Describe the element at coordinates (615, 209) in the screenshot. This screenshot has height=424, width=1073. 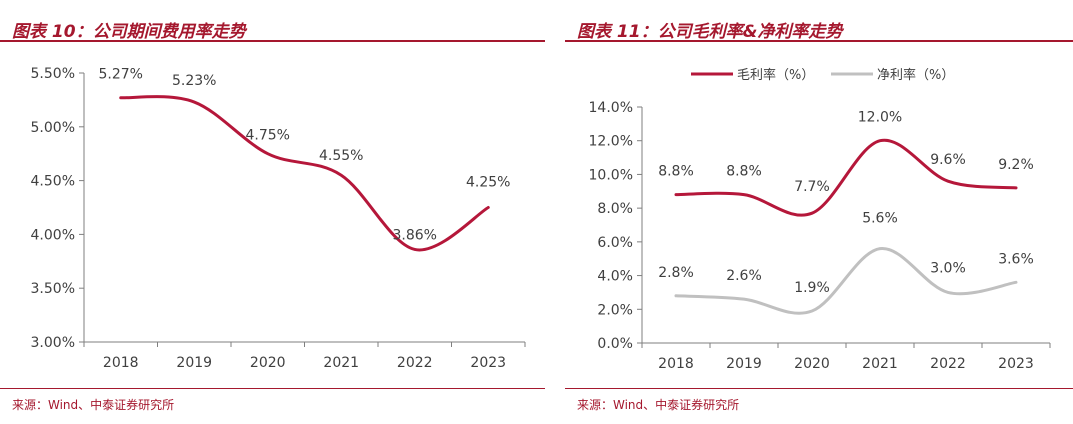
I see `y-tick-label: 8.0%` at that location.